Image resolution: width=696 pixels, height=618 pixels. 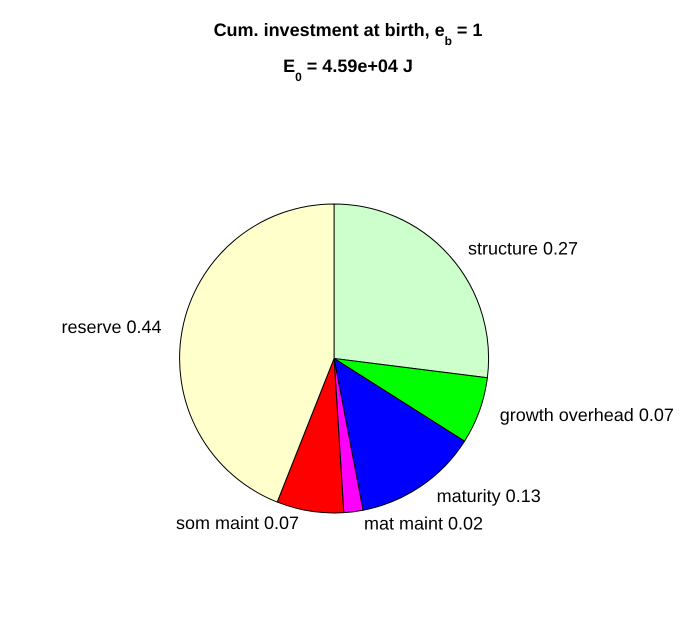 I want to click on slice-label: som maint 0.07, so click(x=238, y=522).